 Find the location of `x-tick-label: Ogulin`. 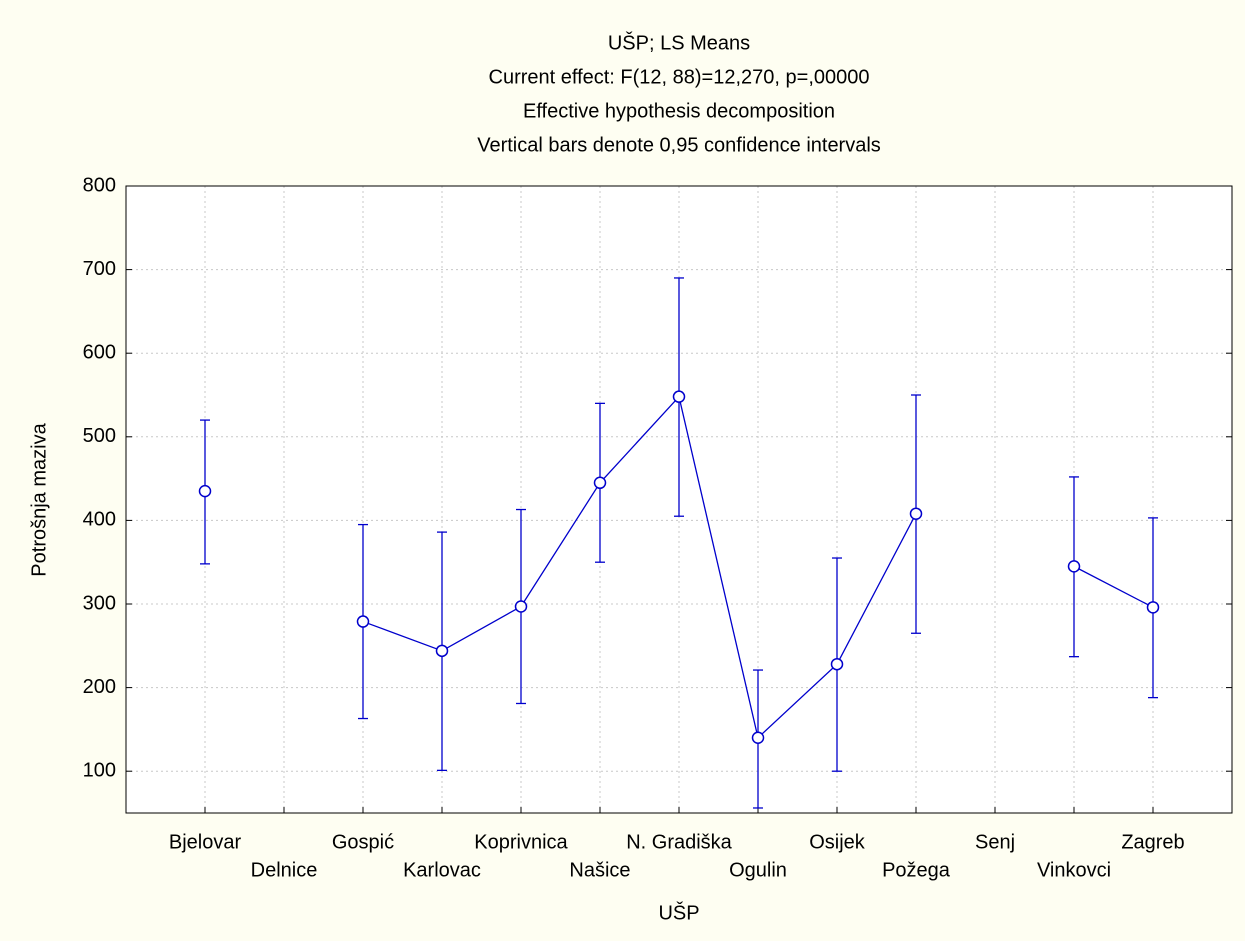

x-tick-label: Ogulin is located at coordinates (758, 870).